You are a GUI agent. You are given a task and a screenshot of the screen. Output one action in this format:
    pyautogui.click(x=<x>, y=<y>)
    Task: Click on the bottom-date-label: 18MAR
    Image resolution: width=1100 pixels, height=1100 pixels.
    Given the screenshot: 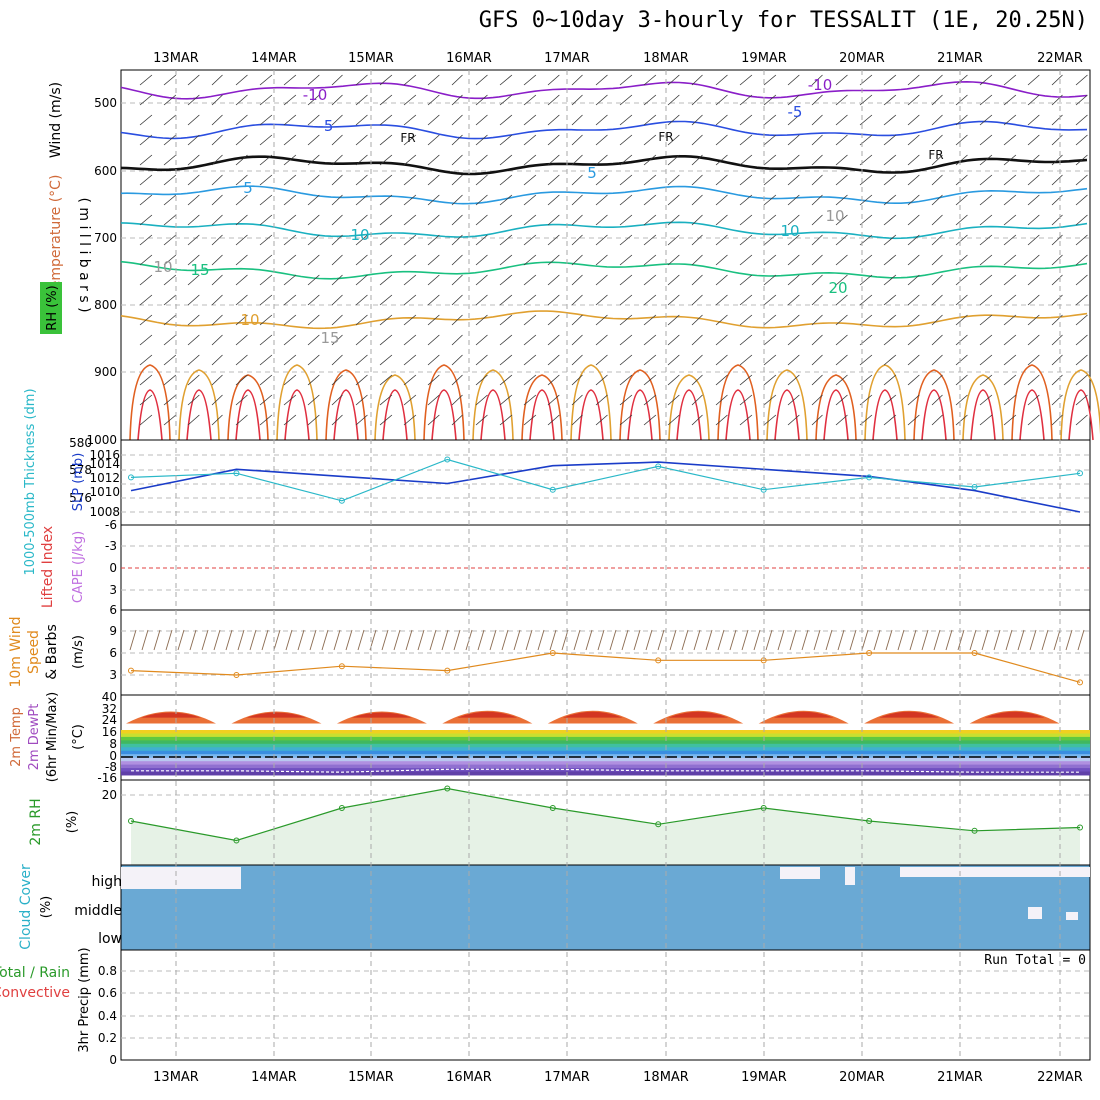 What is the action you would take?
    pyautogui.click(x=666, y=1077)
    